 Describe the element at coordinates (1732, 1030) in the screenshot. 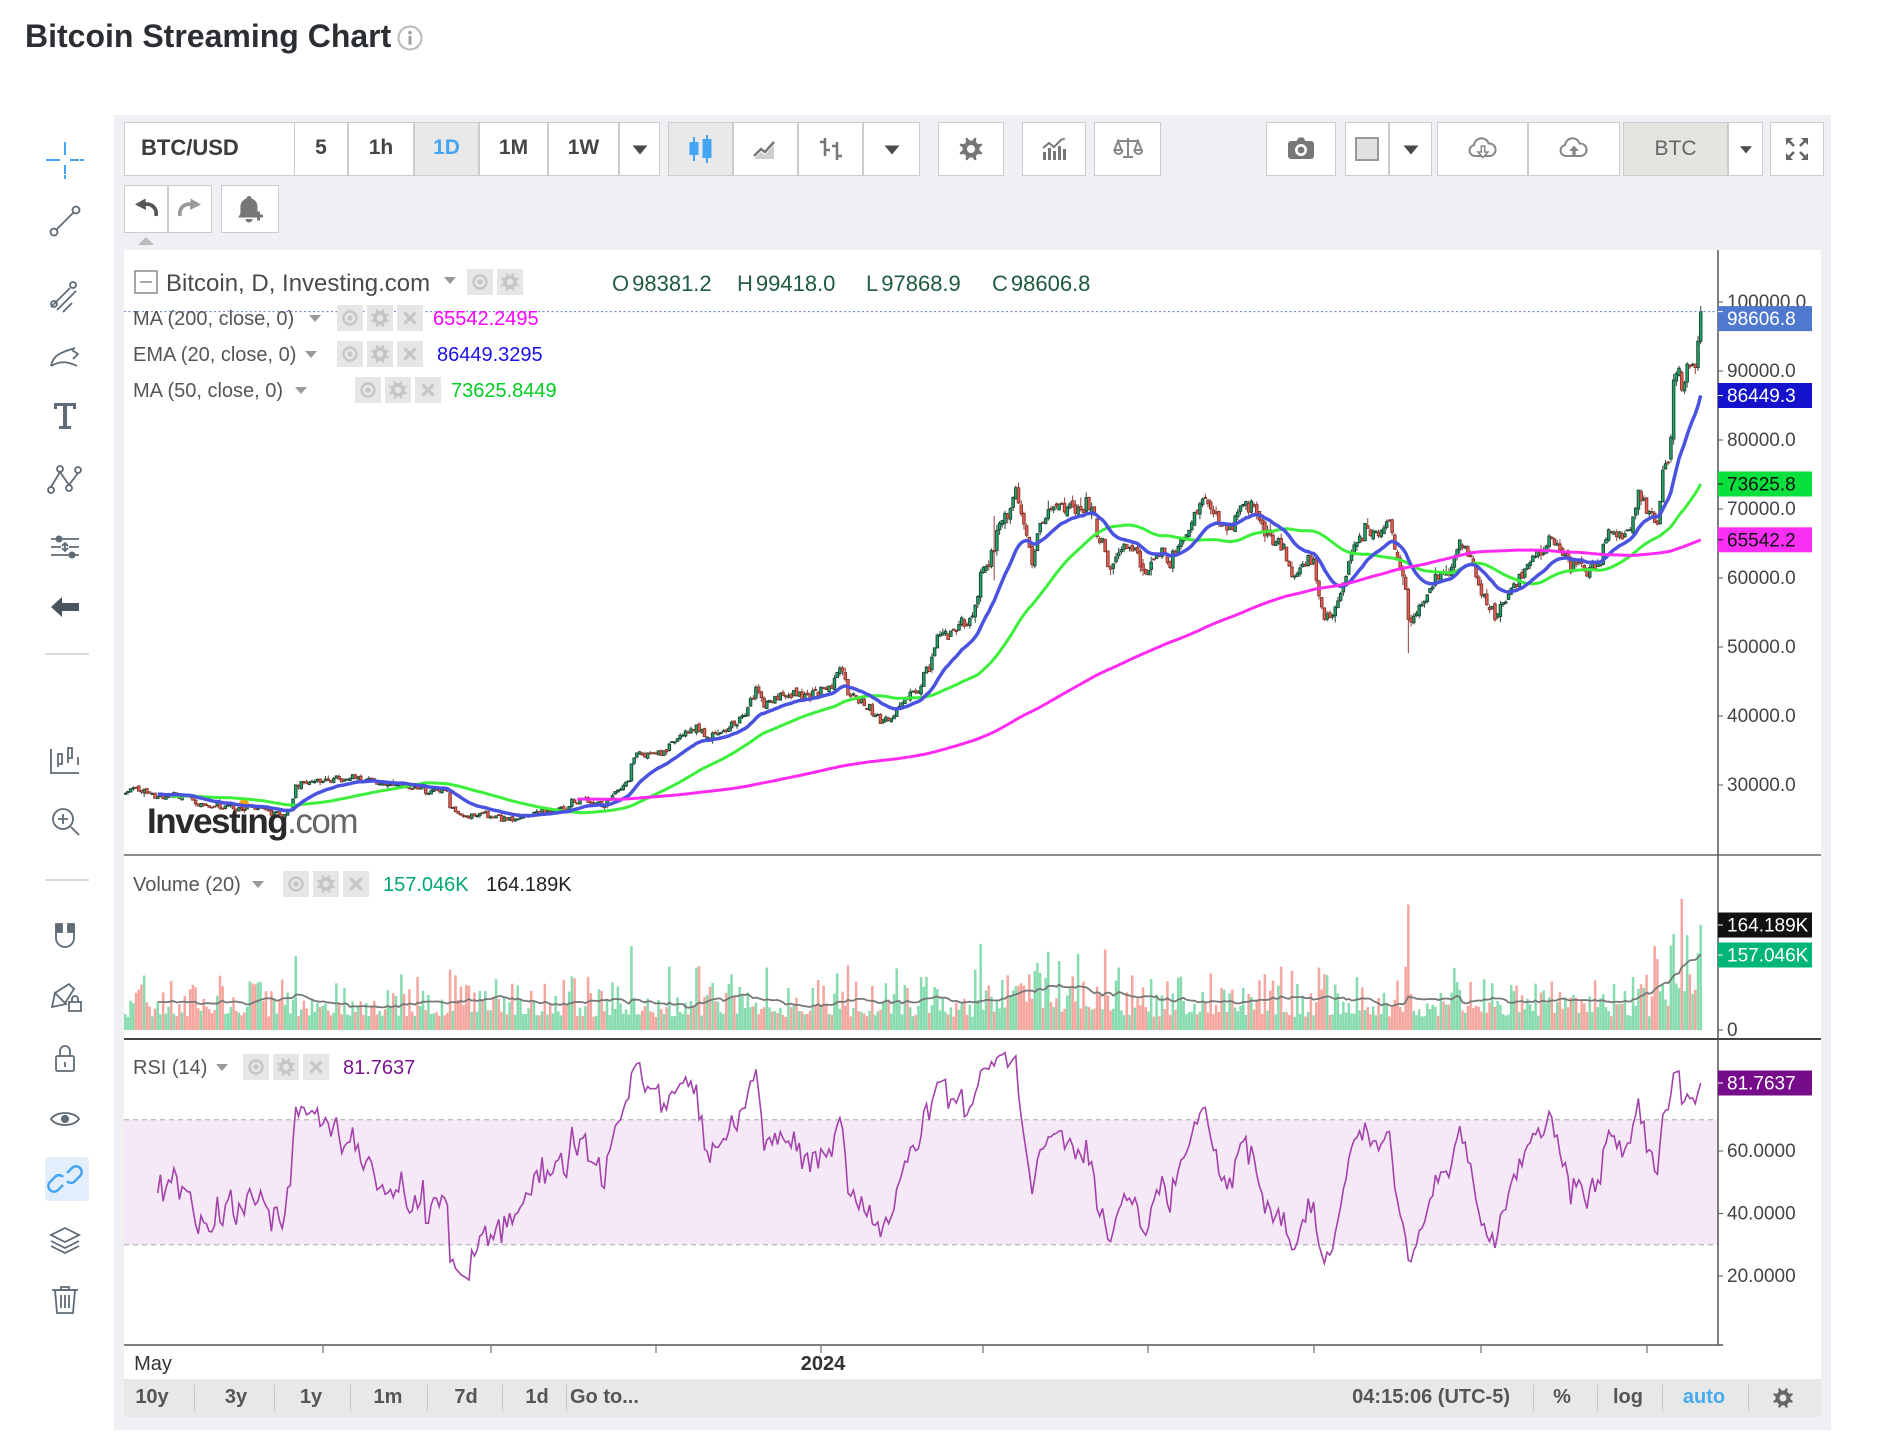

I see `svg-text: 0` at that location.